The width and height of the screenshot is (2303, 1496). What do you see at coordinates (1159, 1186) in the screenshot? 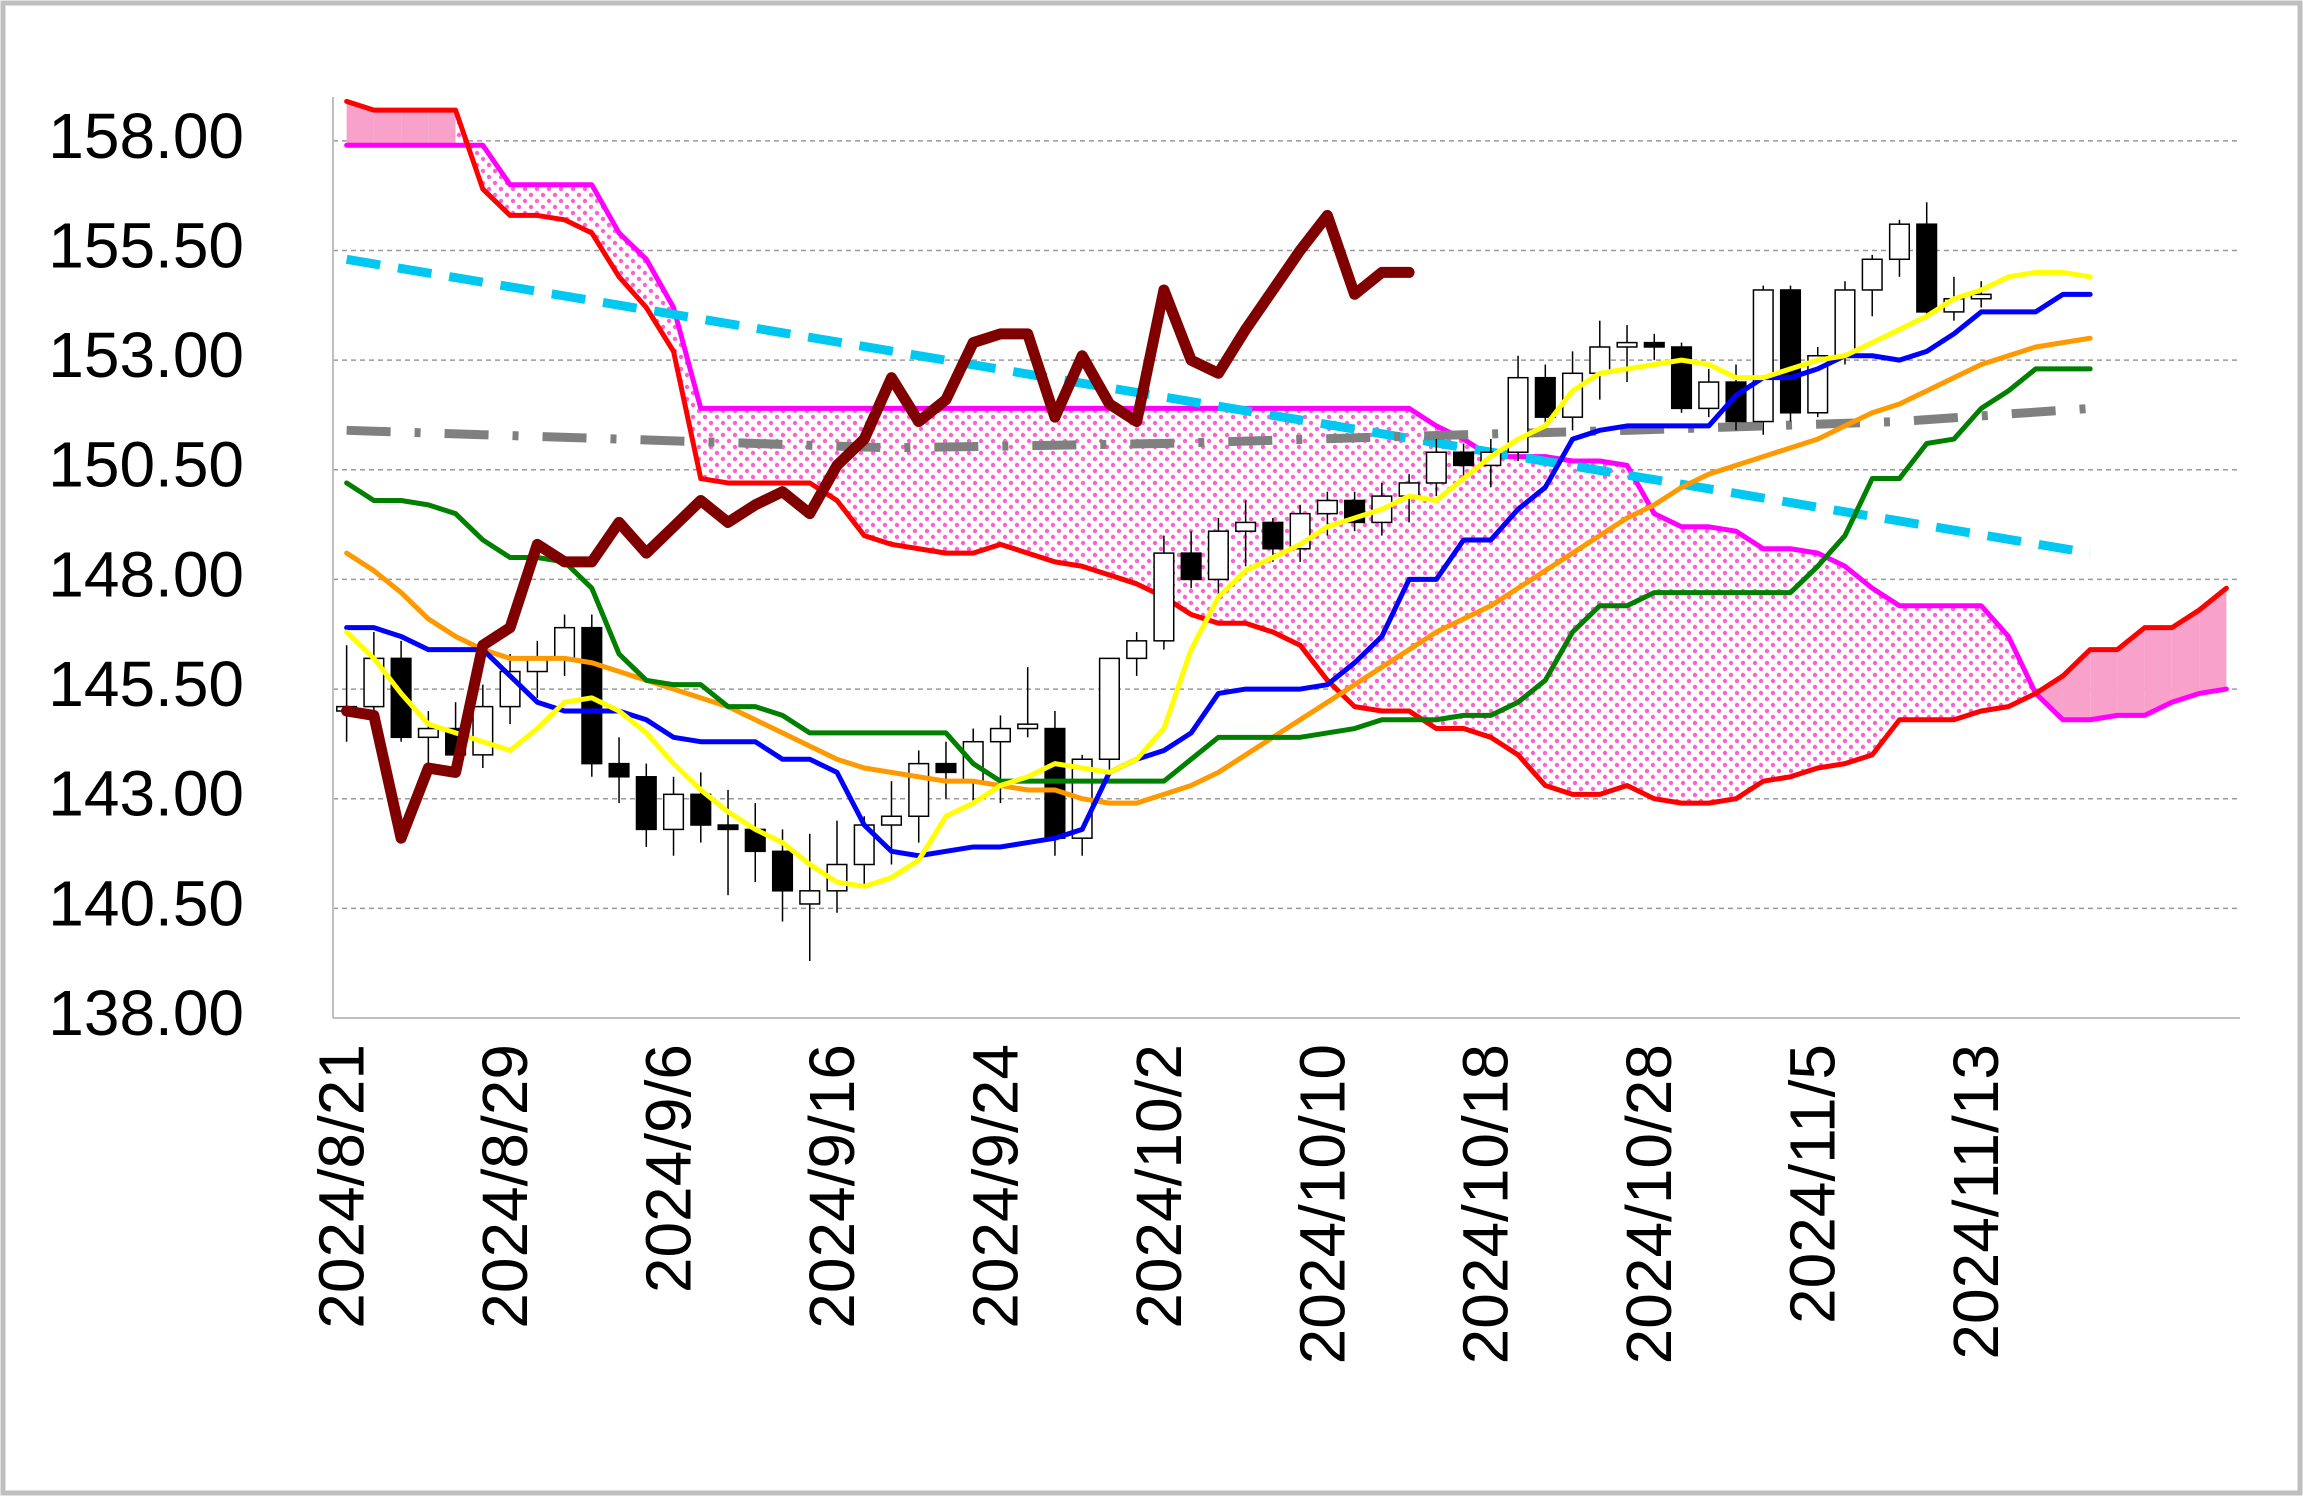
I see `x-tick-label: 2024/10/2` at bounding box center [1159, 1186].